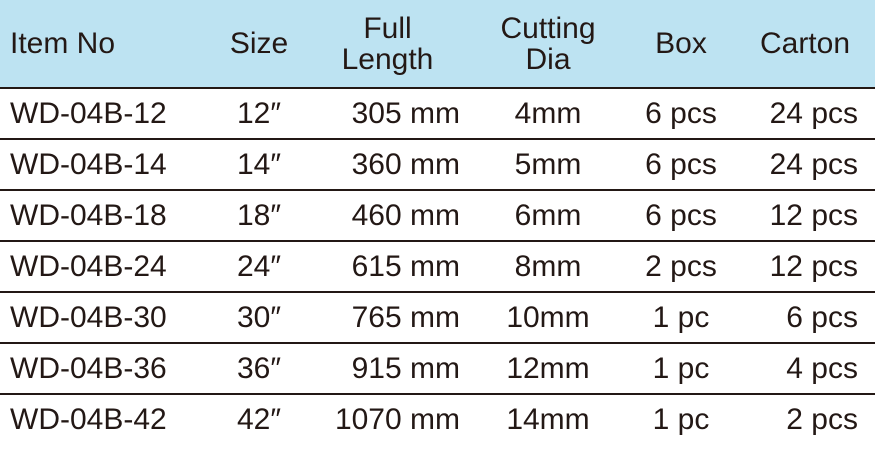 The image size is (875, 451). I want to click on cell-cutting-dia: 6mm, so click(548, 215).